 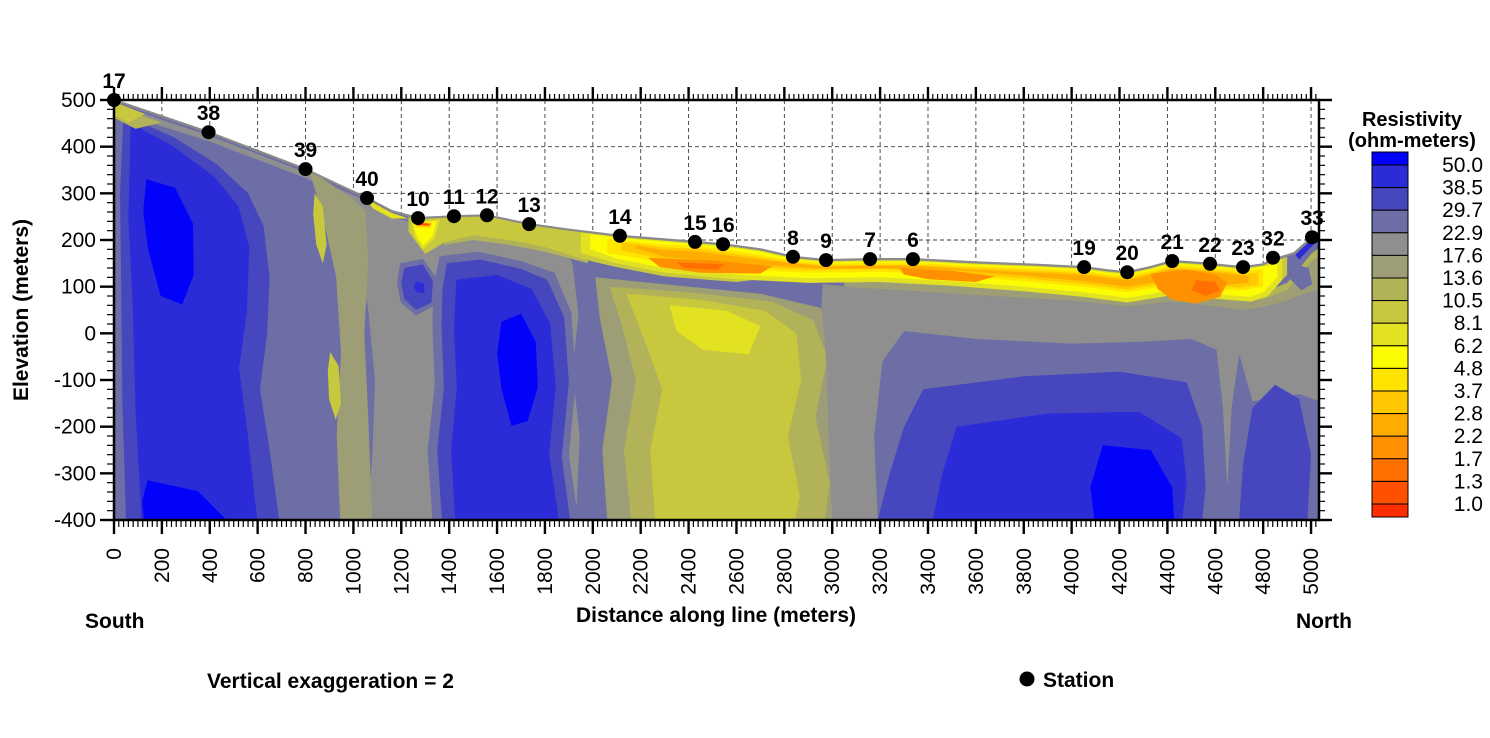 What do you see at coordinates (1120, 571) in the screenshot?
I see `x-tick-label: 4200` at bounding box center [1120, 571].